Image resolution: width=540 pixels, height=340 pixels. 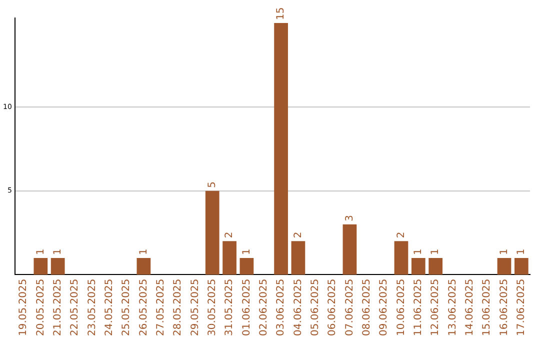 I want to click on x-tick-label: 16.06.2025, so click(x=504, y=307).